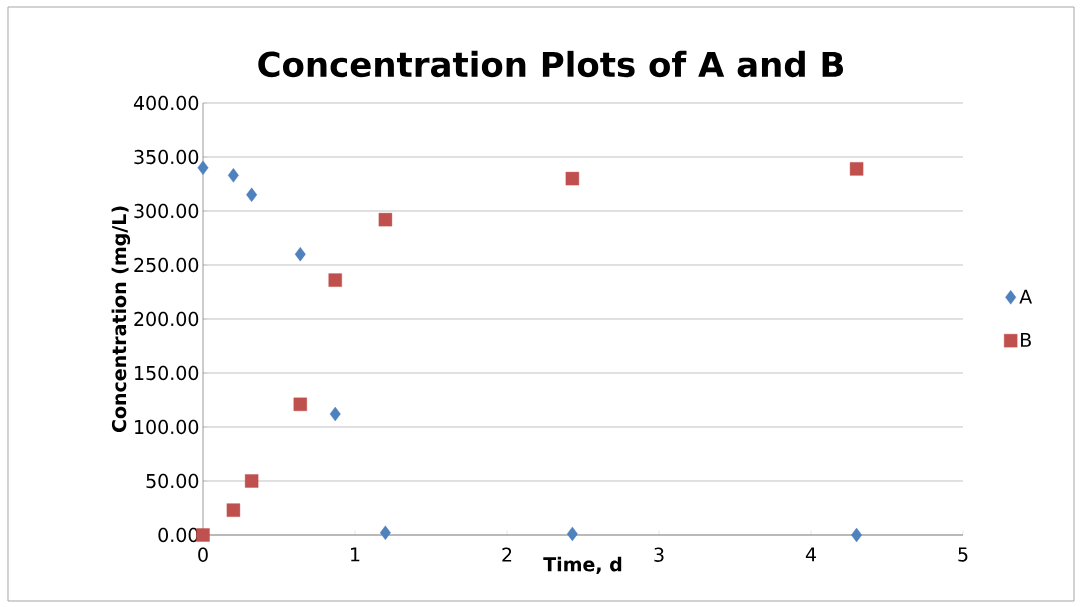 The image size is (1080, 607). I want to click on y-tick-label: 50.00, so click(172, 481).